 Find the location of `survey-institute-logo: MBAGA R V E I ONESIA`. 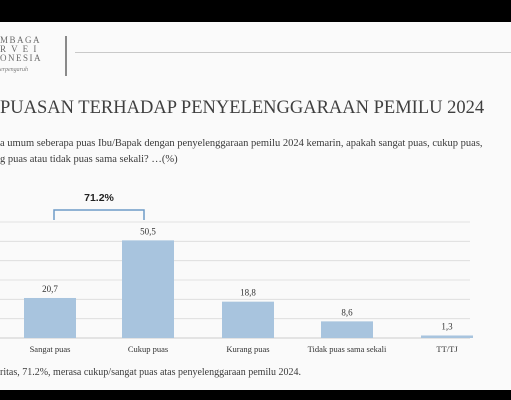

survey-institute-logo: MBAGA R V E I ONESIA is located at coordinates (21, 49).